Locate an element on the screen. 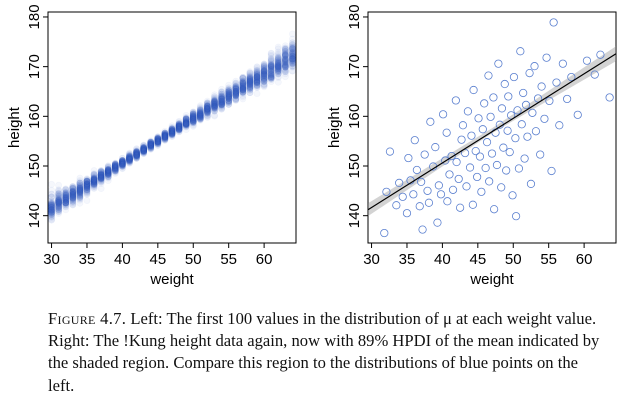  left-y-axis-label: height is located at coordinates (14, 127).